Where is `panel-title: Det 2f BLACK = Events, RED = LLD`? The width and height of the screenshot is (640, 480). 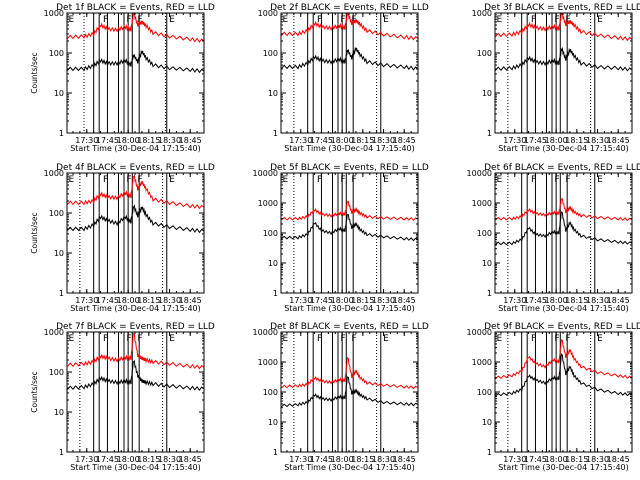 panel-title: Det 2f BLACK = Events, RED = LLD is located at coordinates (349, 8).